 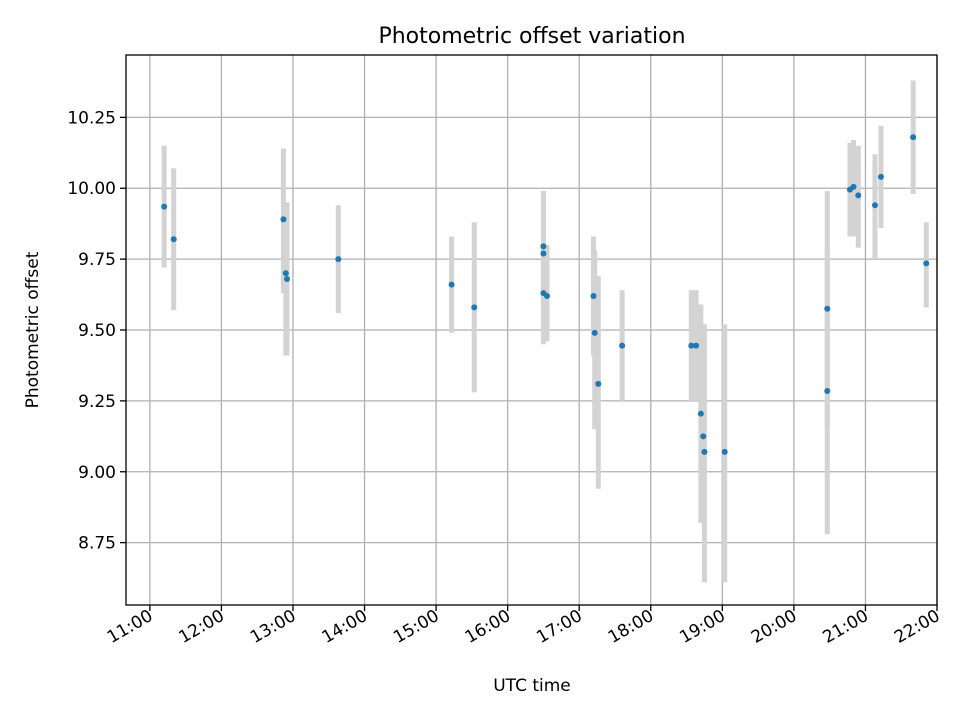 What do you see at coordinates (559, 627) in the screenshot?
I see `x-tick-label: 17:00` at bounding box center [559, 627].